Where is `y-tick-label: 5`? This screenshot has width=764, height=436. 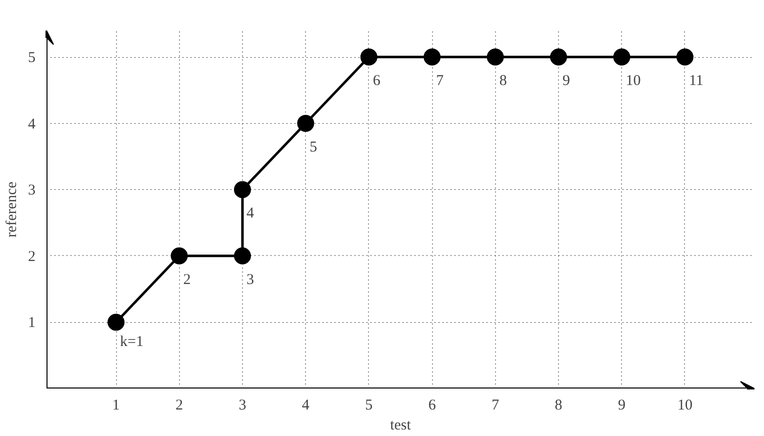 y-tick-label: 5 is located at coordinates (32, 58).